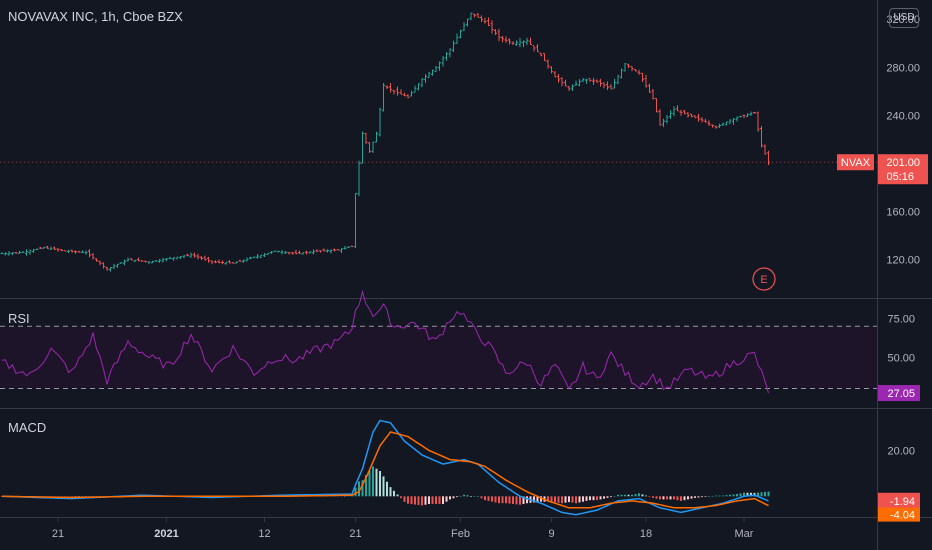 Image resolution: width=932 pixels, height=550 pixels. What do you see at coordinates (903, 261) in the screenshot?
I see `price-axis-tick: 120.00` at bounding box center [903, 261].